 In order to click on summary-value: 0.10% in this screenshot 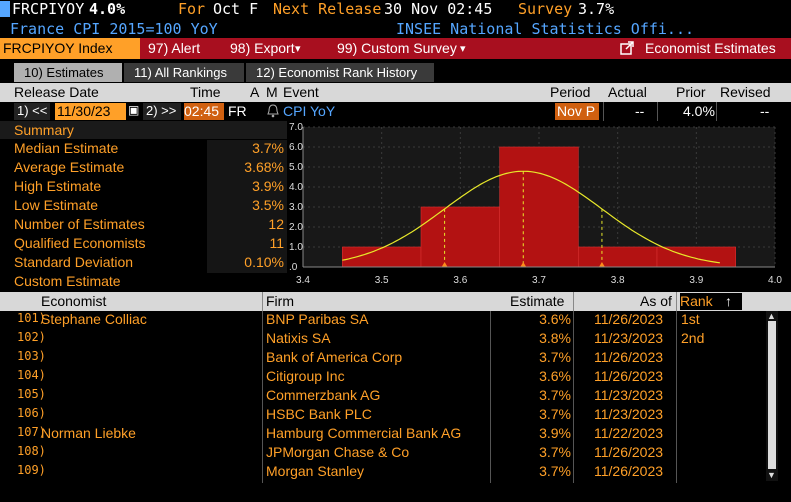, I will do `click(264, 262)`.